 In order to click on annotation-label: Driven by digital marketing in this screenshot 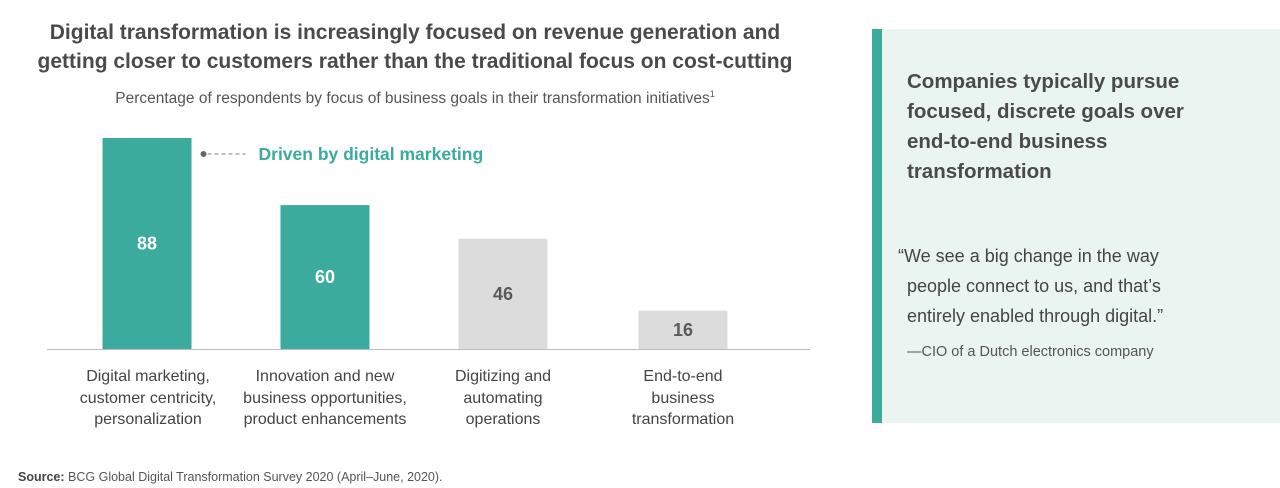, I will do `click(371, 154)`.